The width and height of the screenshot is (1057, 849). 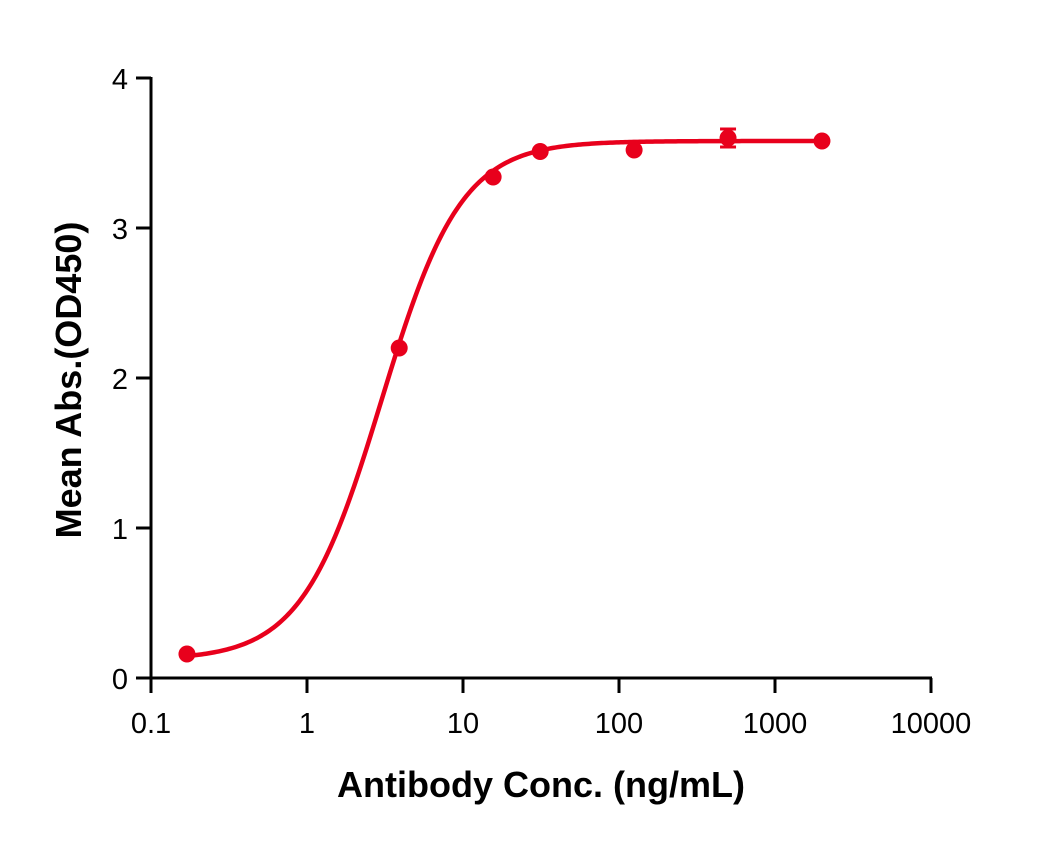 What do you see at coordinates (541, 784) in the screenshot?
I see `x-axis-title: Antibody Conc. (ng/mL)` at bounding box center [541, 784].